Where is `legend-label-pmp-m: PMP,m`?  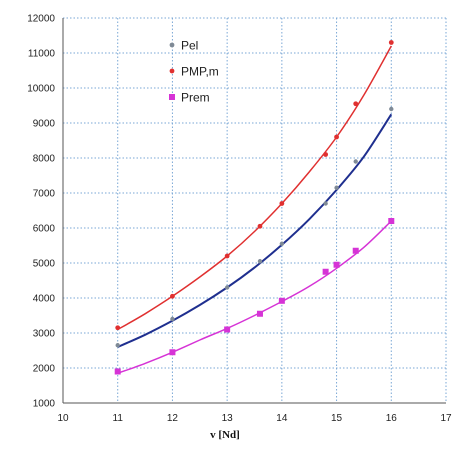 legend-label-pmp-m: PMP,m is located at coordinates (200, 72).